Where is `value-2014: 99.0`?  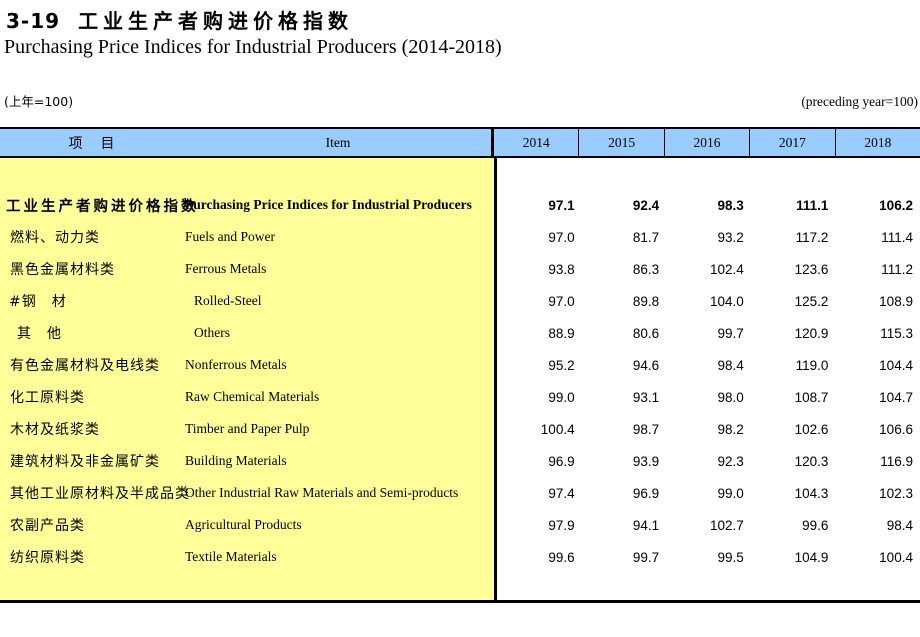
value-2014: 99.0 is located at coordinates (561, 397).